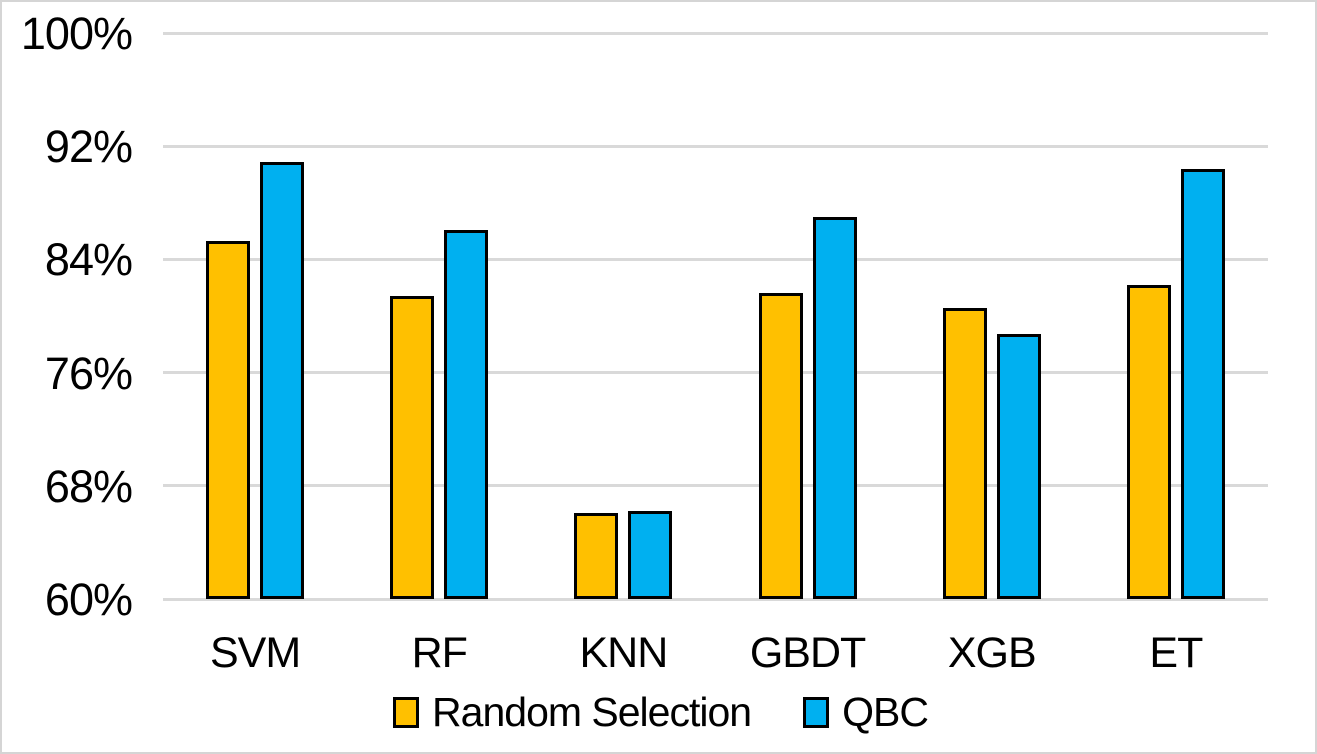  Describe the element at coordinates (88, 486) in the screenshot. I see `y-axis-tick-label: 68%` at that location.